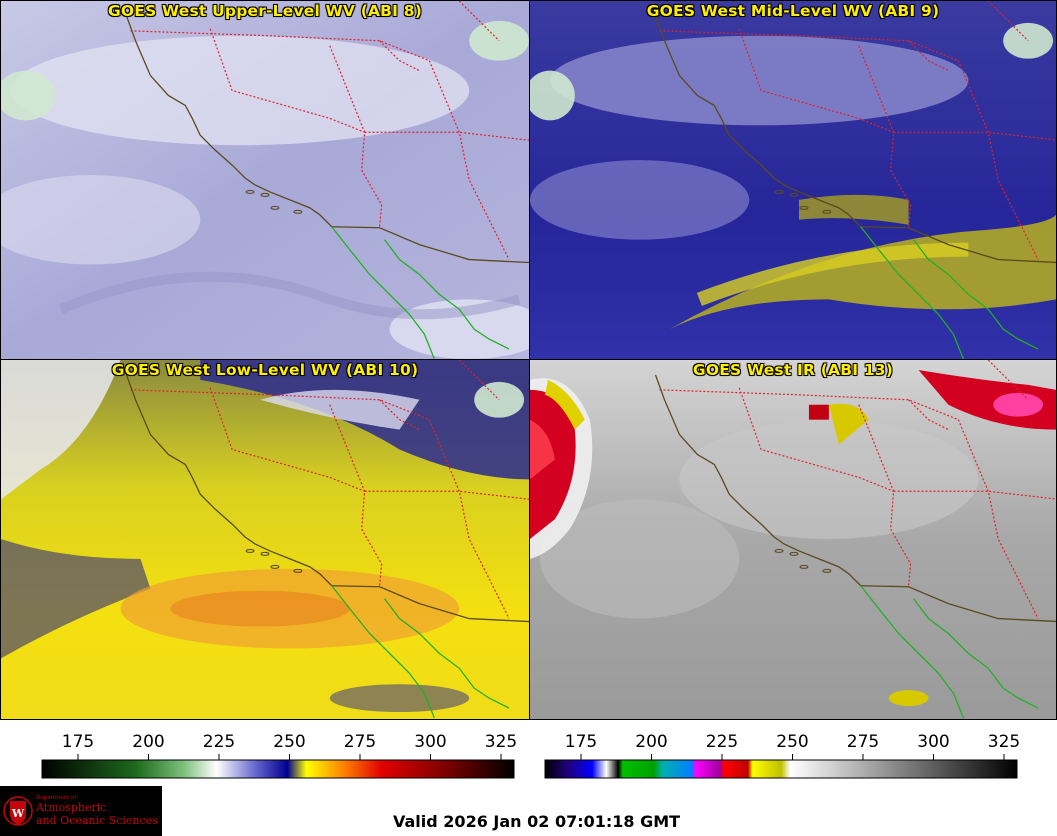  Describe the element at coordinates (279, 755) in the screenshot. I see `wv-colorbar-svg: 175 200 225 250 275 300 325` at that location.